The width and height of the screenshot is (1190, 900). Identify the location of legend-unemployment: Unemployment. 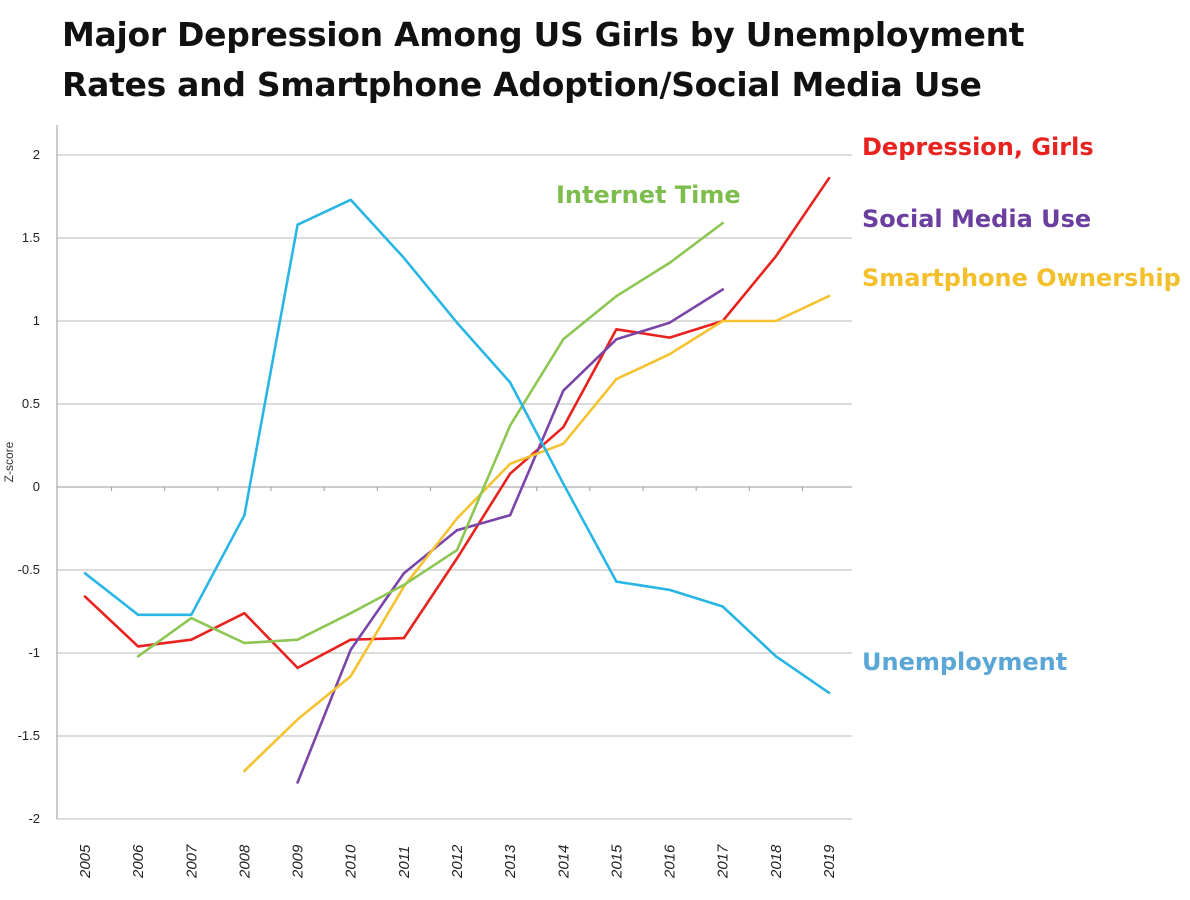
(964, 662).